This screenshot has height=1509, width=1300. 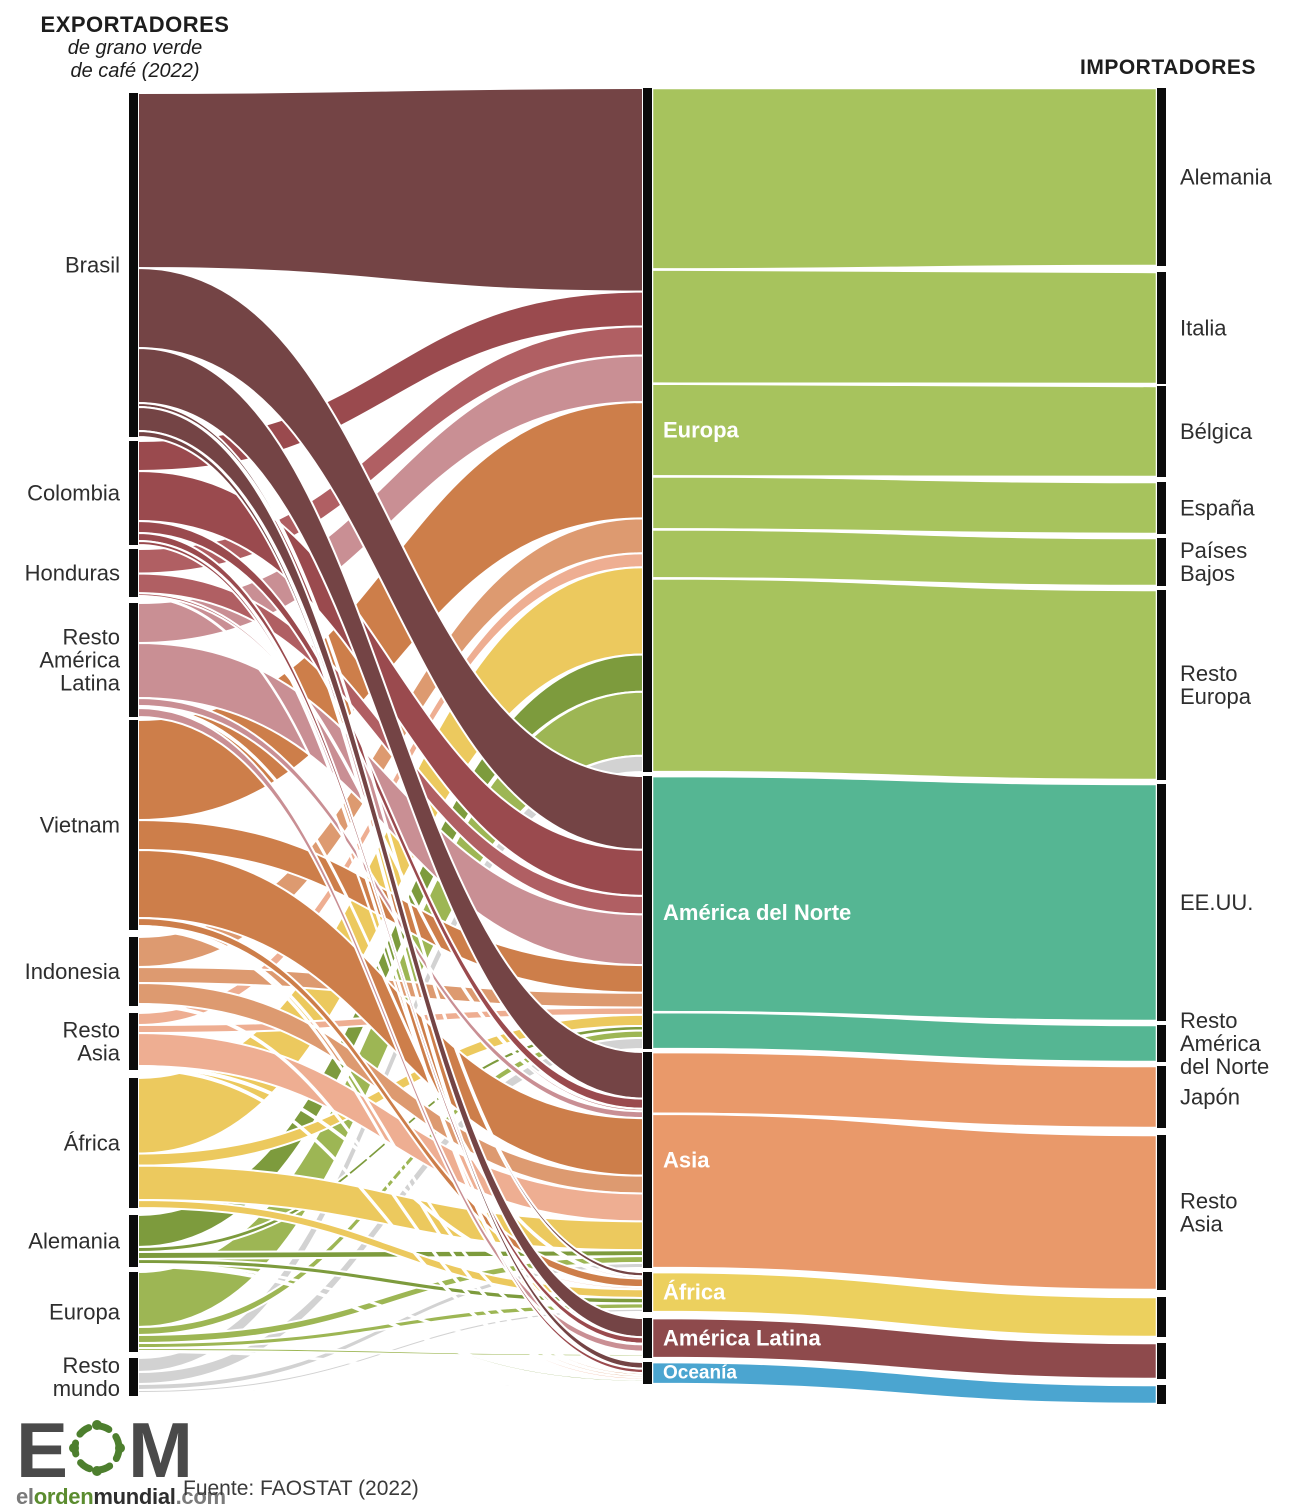 I want to click on exporters-subtitle-line2: de café (2022), so click(x=135, y=71).